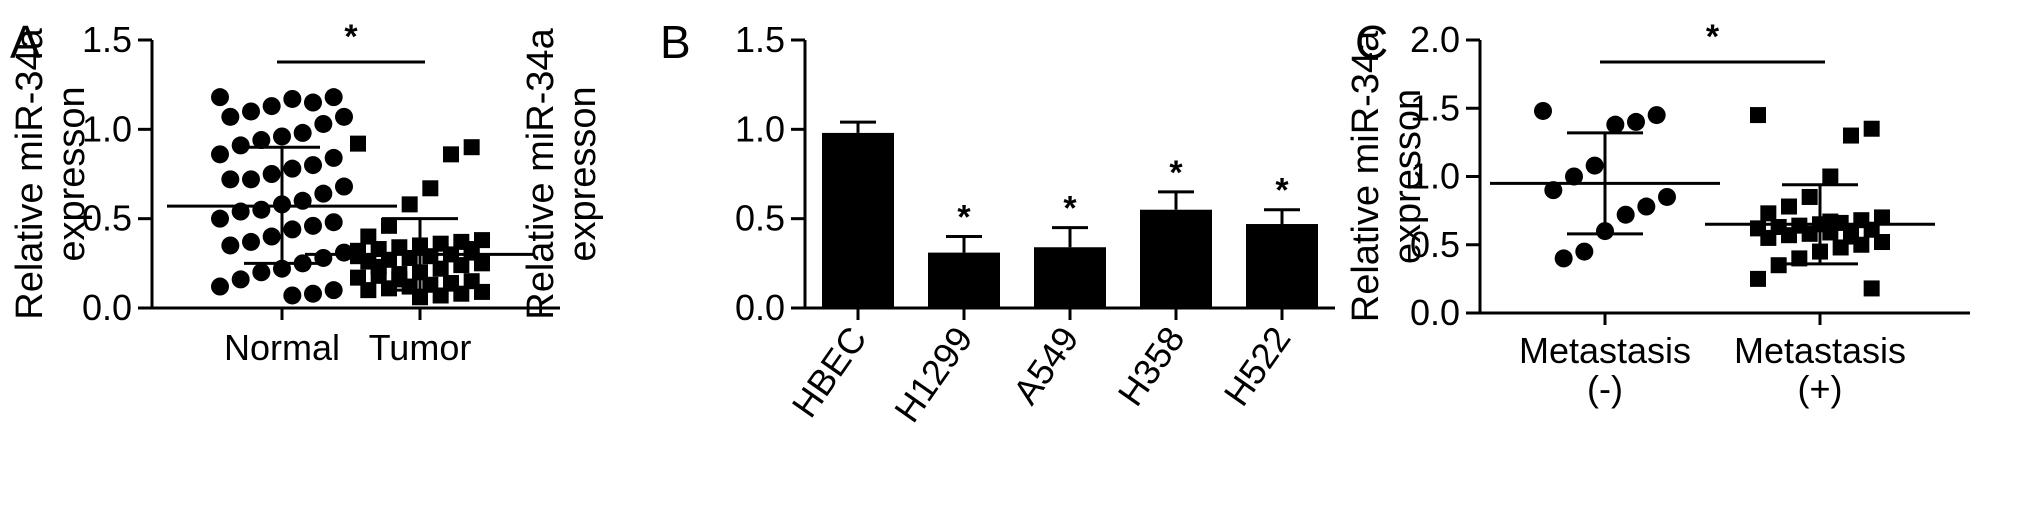 The height and width of the screenshot is (528, 2031). I want to click on x-category-label: Metastasis, so click(1605, 350).